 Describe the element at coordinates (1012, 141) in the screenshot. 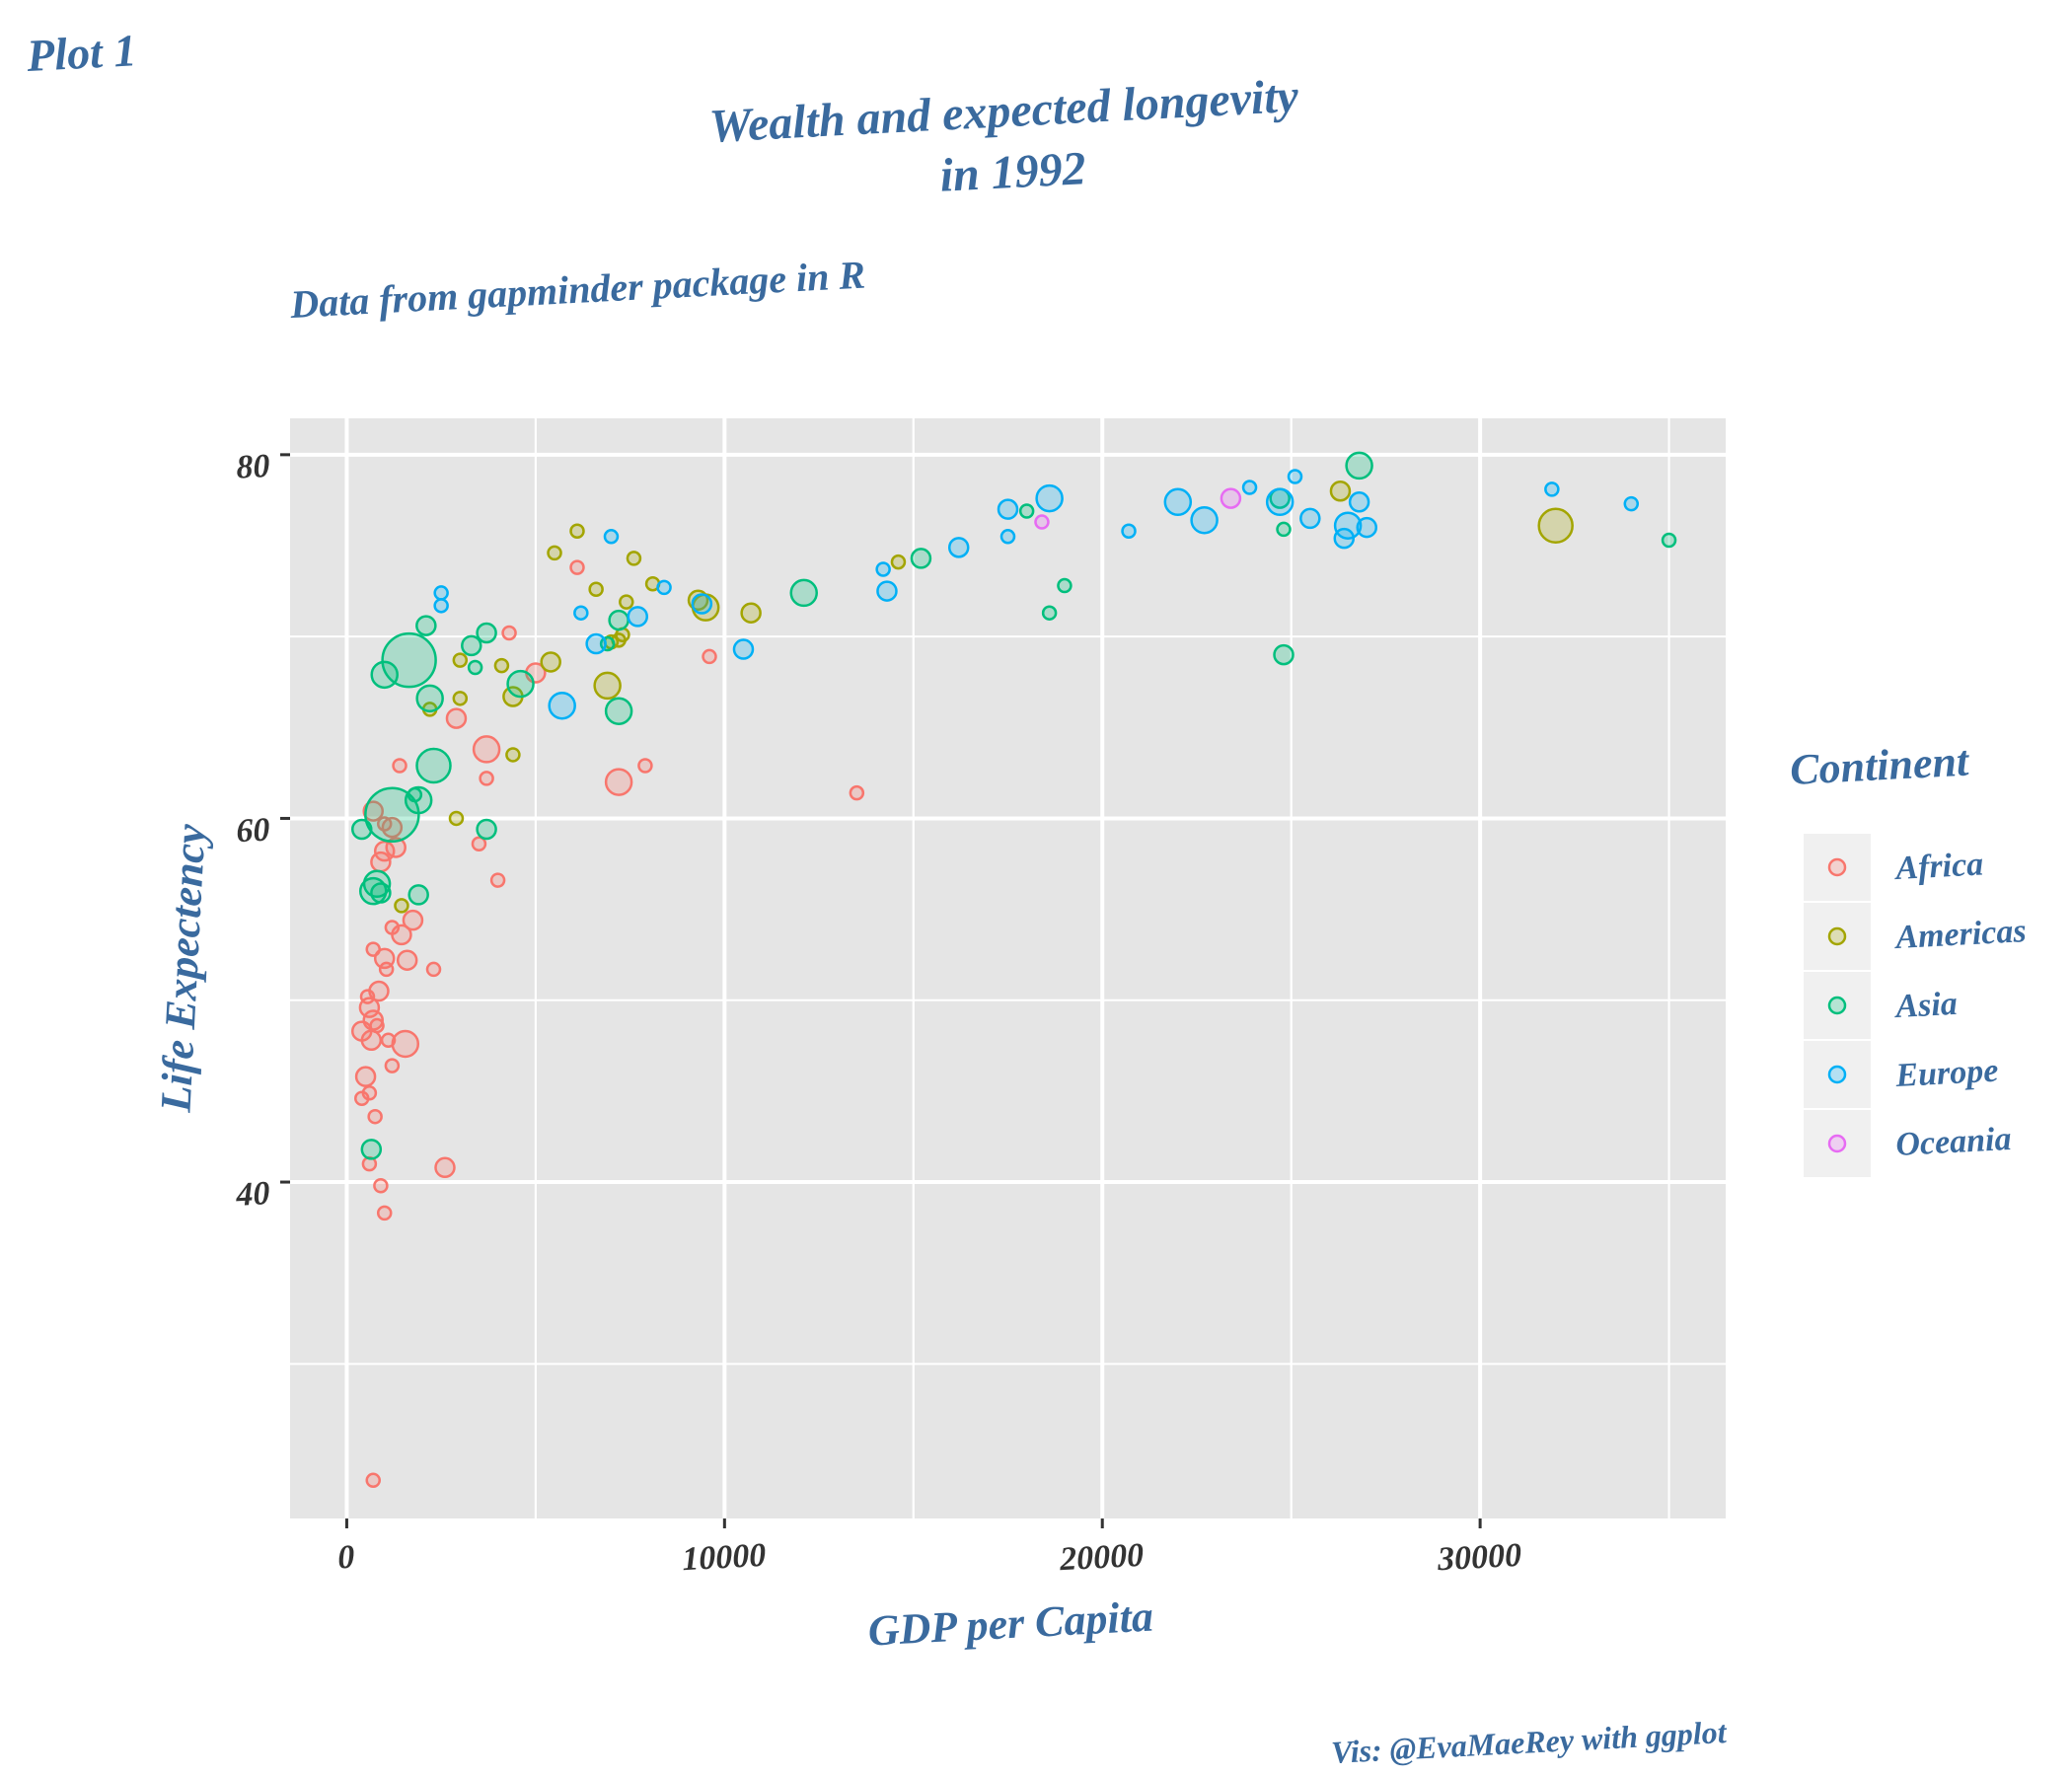

I see `chart-title: Wealth and expected longevity in 1992` at that location.